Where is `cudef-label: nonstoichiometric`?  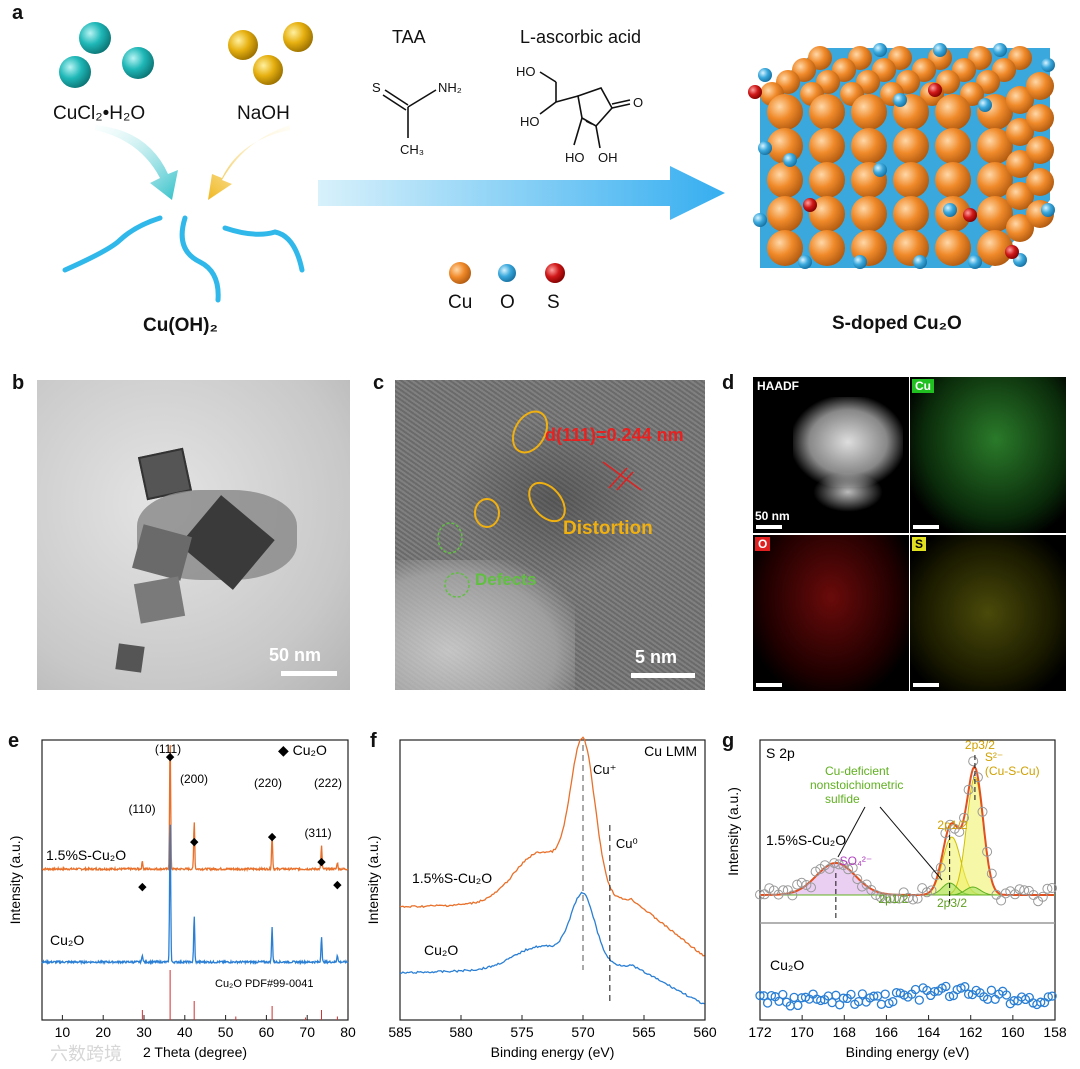 cudef-label: nonstoichiometric is located at coordinates (856, 785).